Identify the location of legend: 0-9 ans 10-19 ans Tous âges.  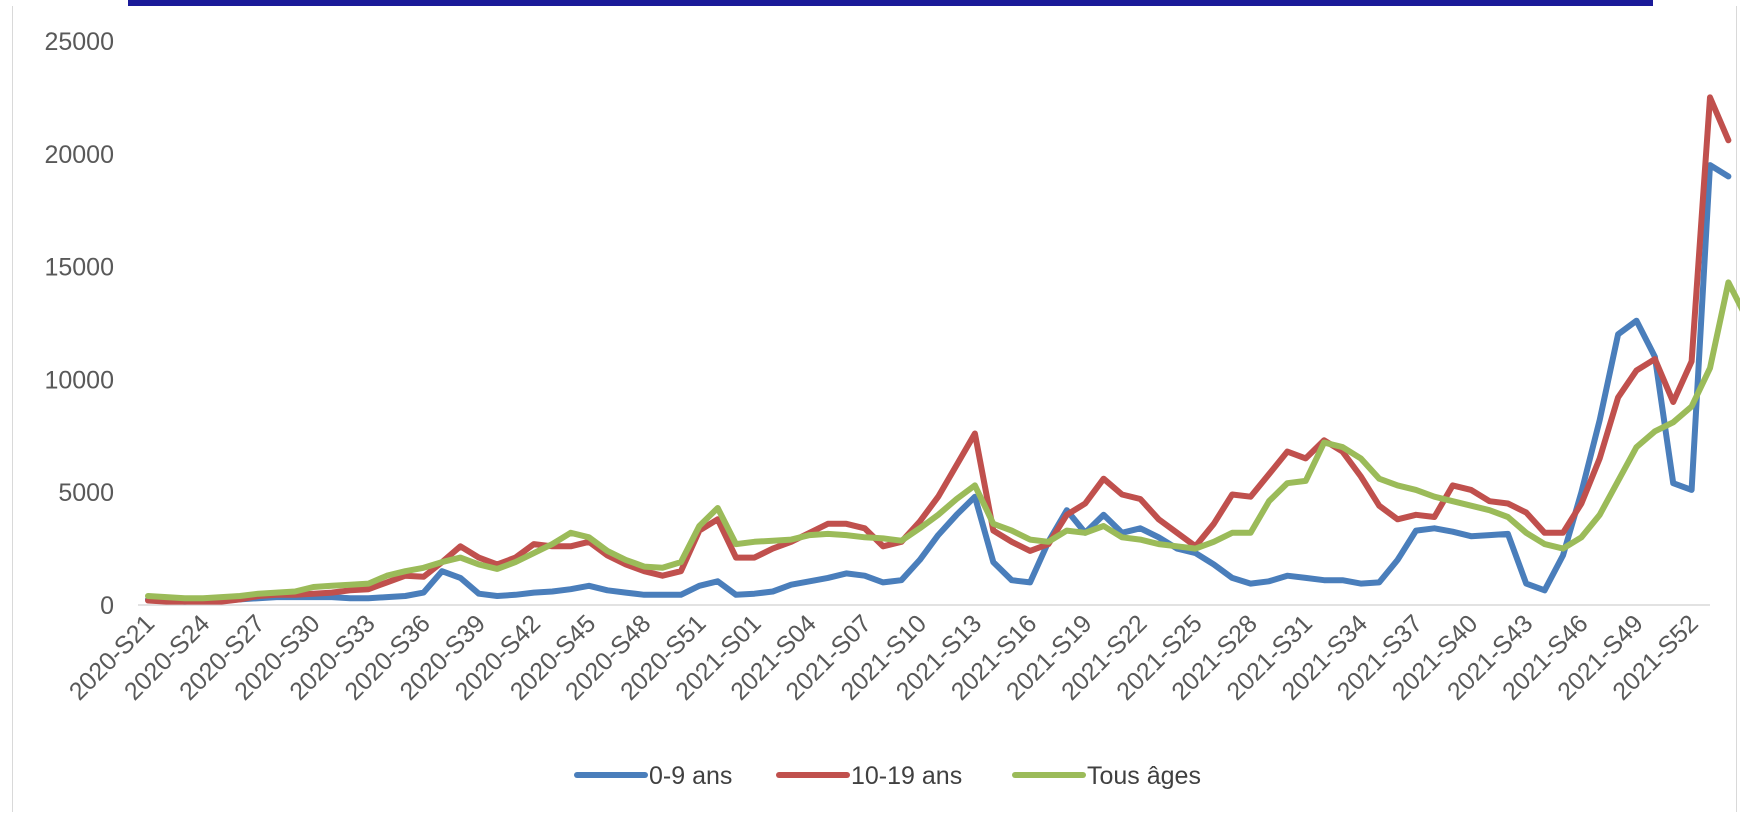
(887, 776).